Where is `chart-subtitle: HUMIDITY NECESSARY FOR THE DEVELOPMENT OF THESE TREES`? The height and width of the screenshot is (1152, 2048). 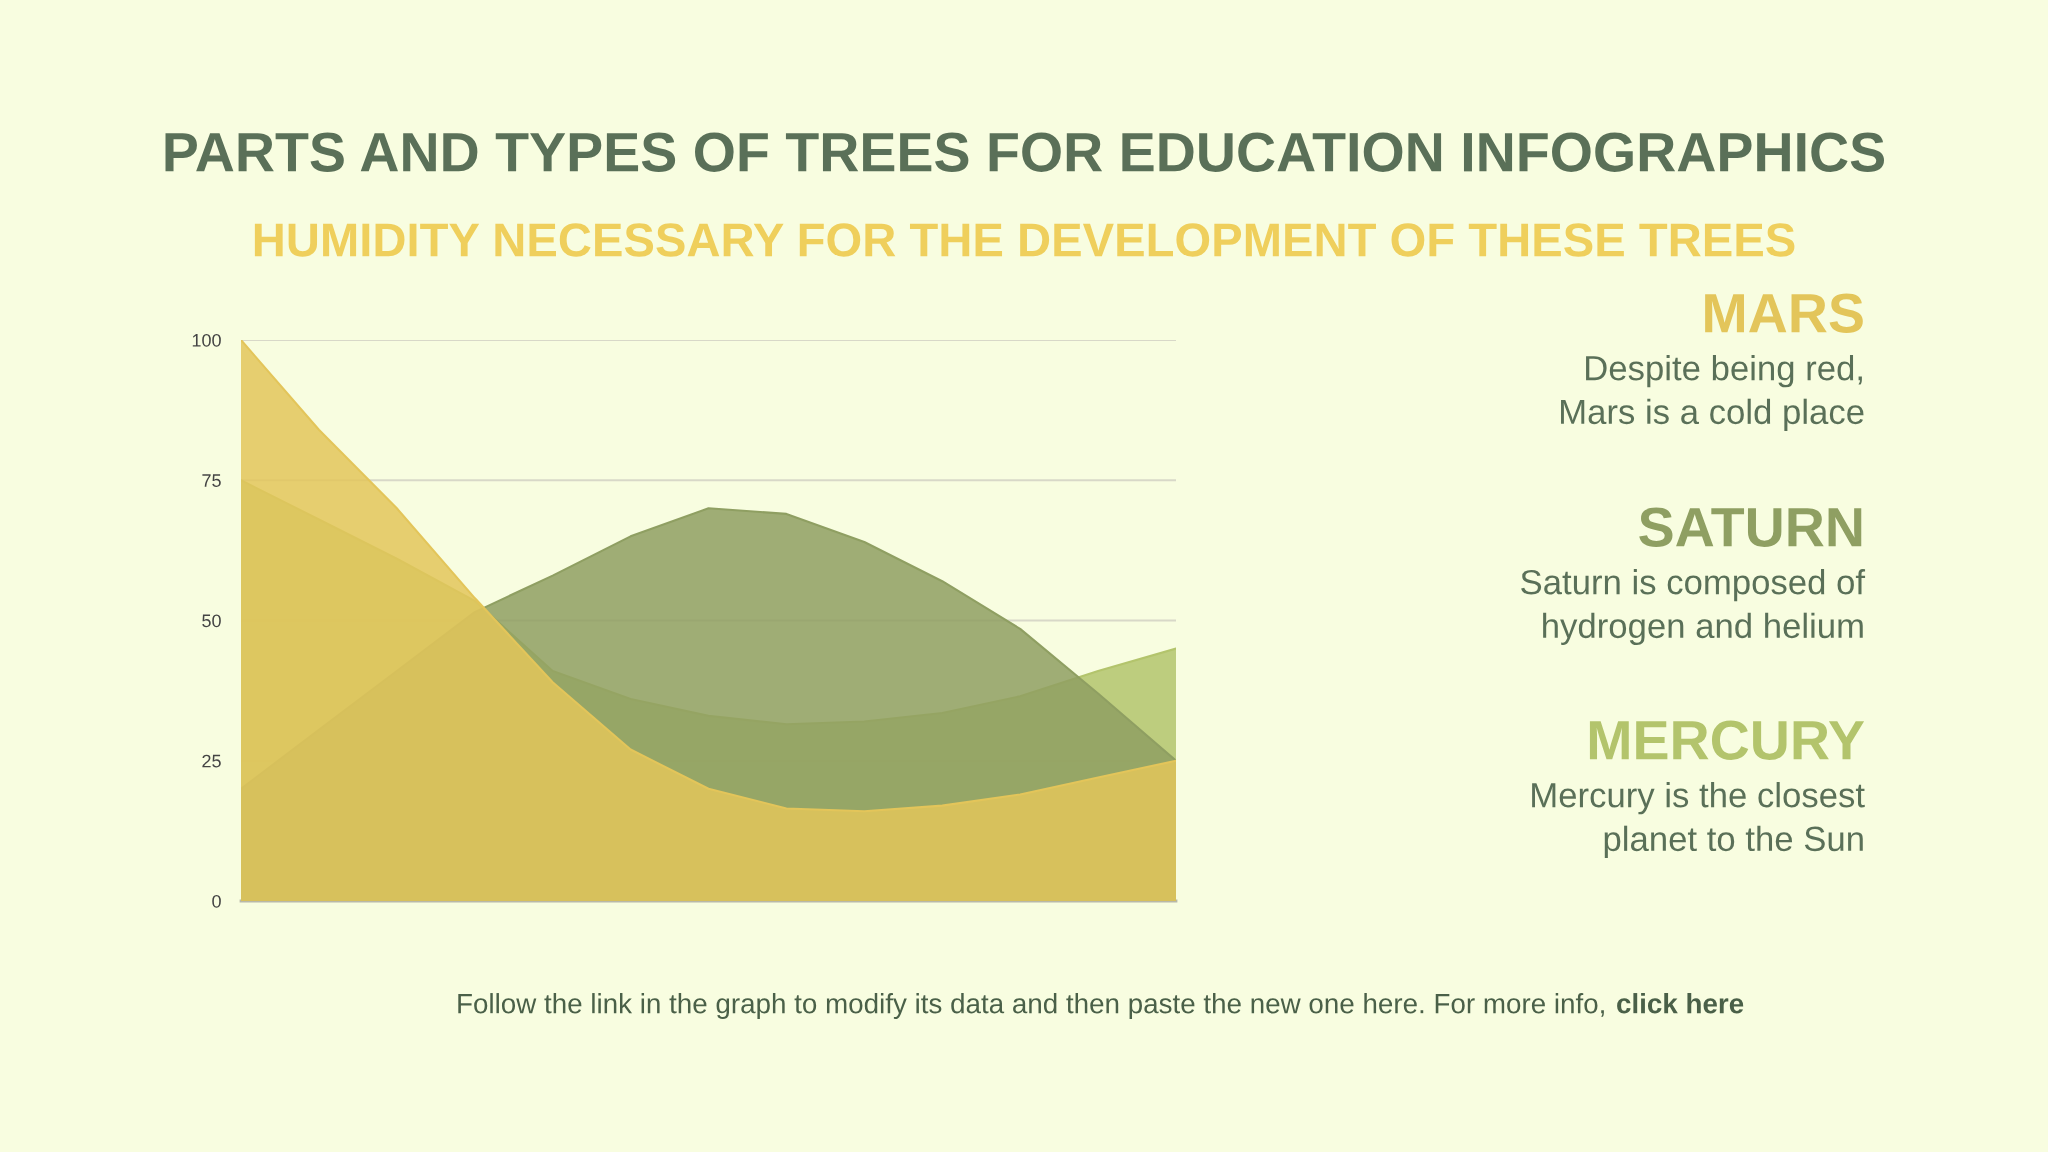 chart-subtitle: HUMIDITY NECESSARY FOR THE DEVELOPMENT OF THESE TREES is located at coordinates (1024, 240).